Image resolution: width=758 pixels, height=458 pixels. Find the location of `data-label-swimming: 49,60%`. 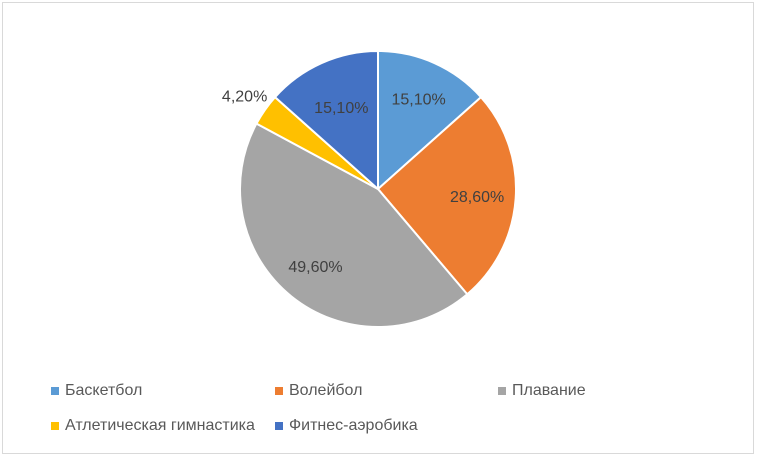

data-label-swimming: 49,60% is located at coordinates (315, 267).